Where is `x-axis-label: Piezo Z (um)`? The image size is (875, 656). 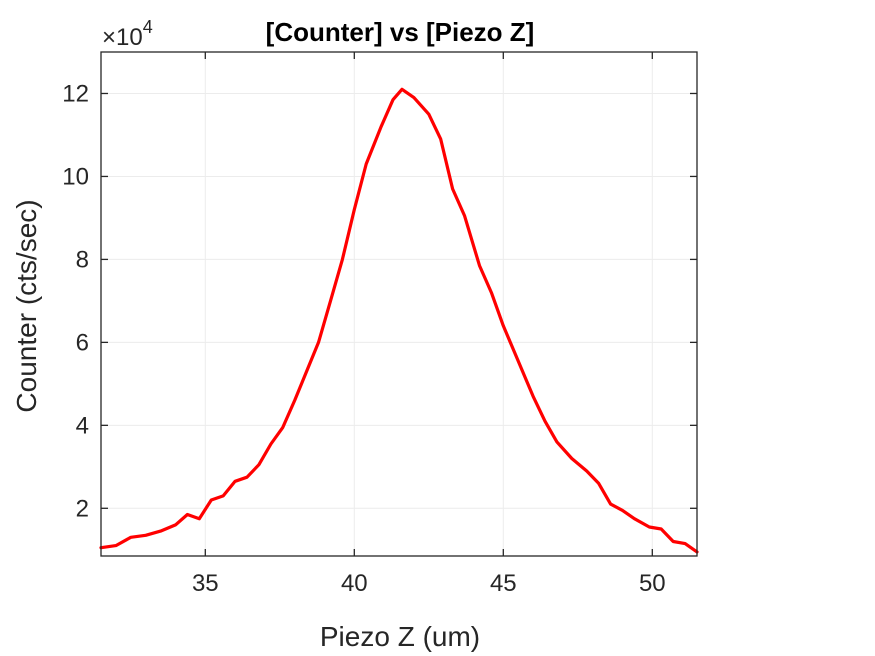
x-axis-label: Piezo Z (um) is located at coordinates (400, 636).